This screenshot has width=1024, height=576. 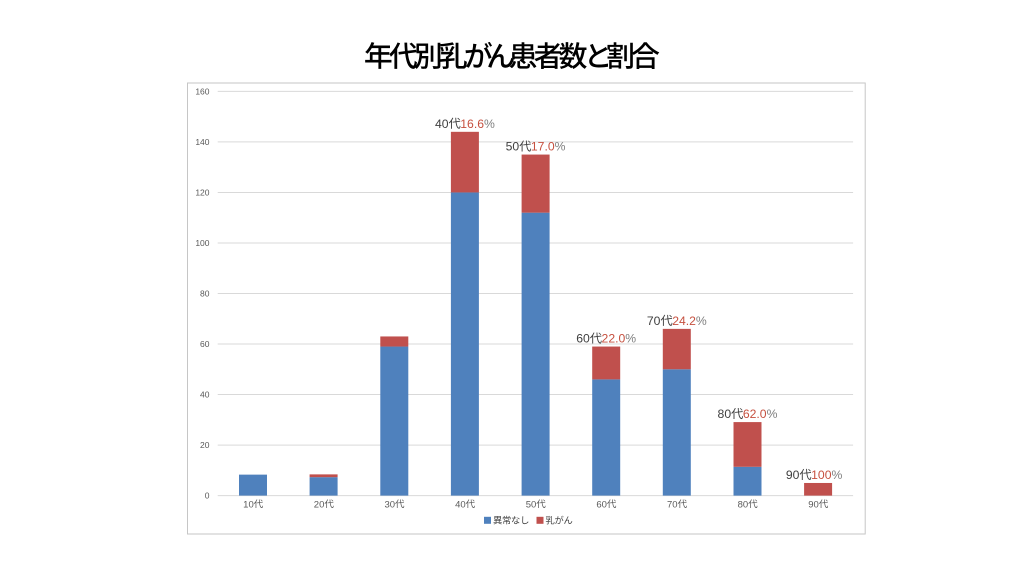 I want to click on svg-text: 120, so click(x=202, y=193).